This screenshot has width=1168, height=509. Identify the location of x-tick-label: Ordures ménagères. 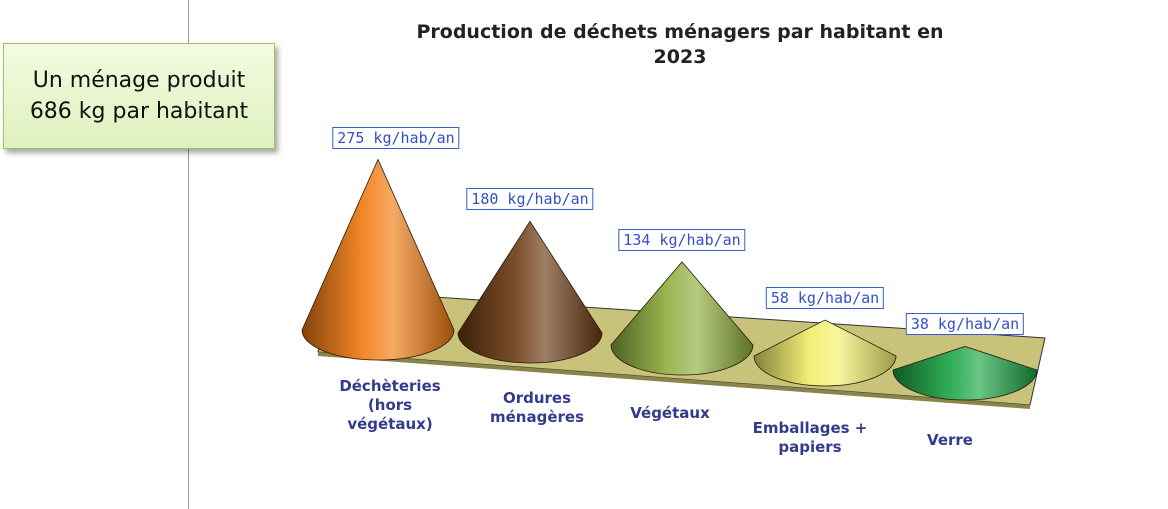
(536, 407).